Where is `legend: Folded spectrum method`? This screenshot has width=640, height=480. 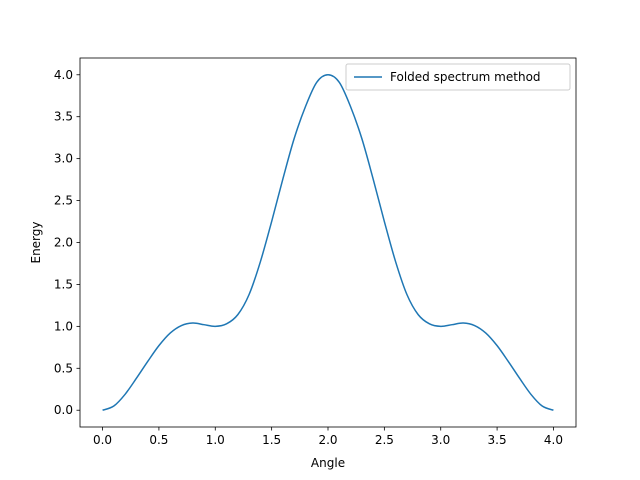
legend: Folded spectrum method is located at coordinates (458, 77).